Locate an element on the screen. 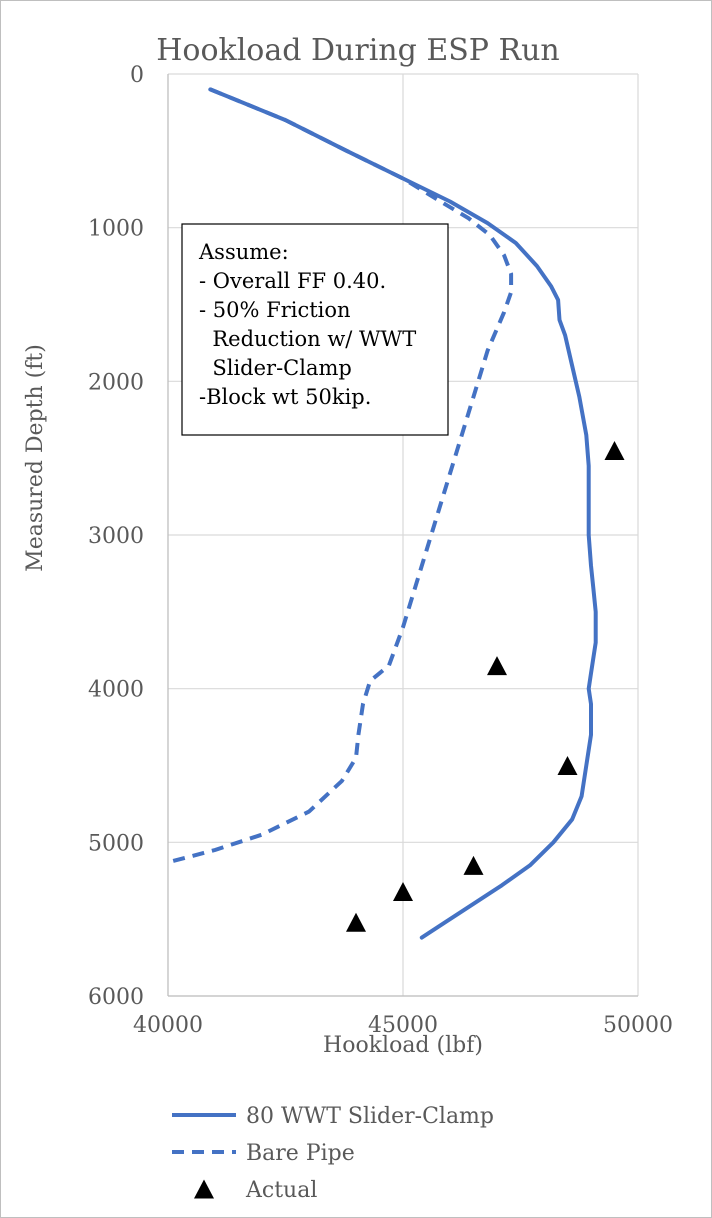 This screenshot has width=712, height=1218. assumption-note-line: -Block wt 50kip. is located at coordinates (285, 397).